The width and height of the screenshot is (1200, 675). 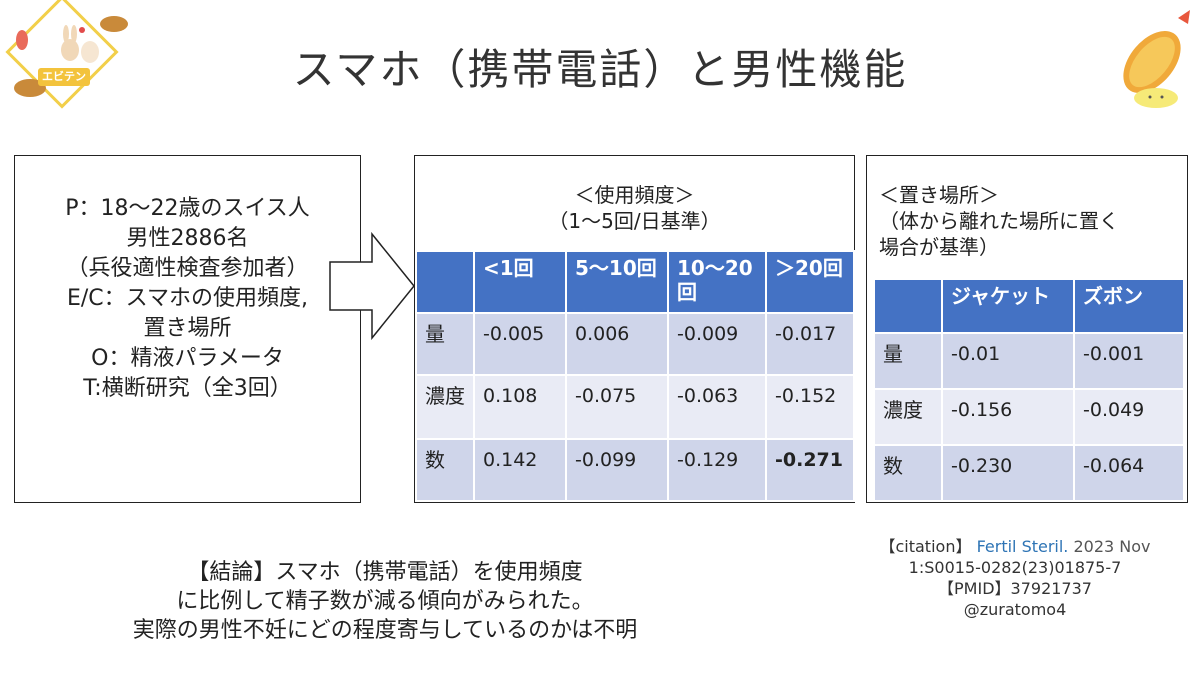 What do you see at coordinates (1015, 588) in the screenshot?
I see `citation-pmid: 【PMID】37921737` at bounding box center [1015, 588].